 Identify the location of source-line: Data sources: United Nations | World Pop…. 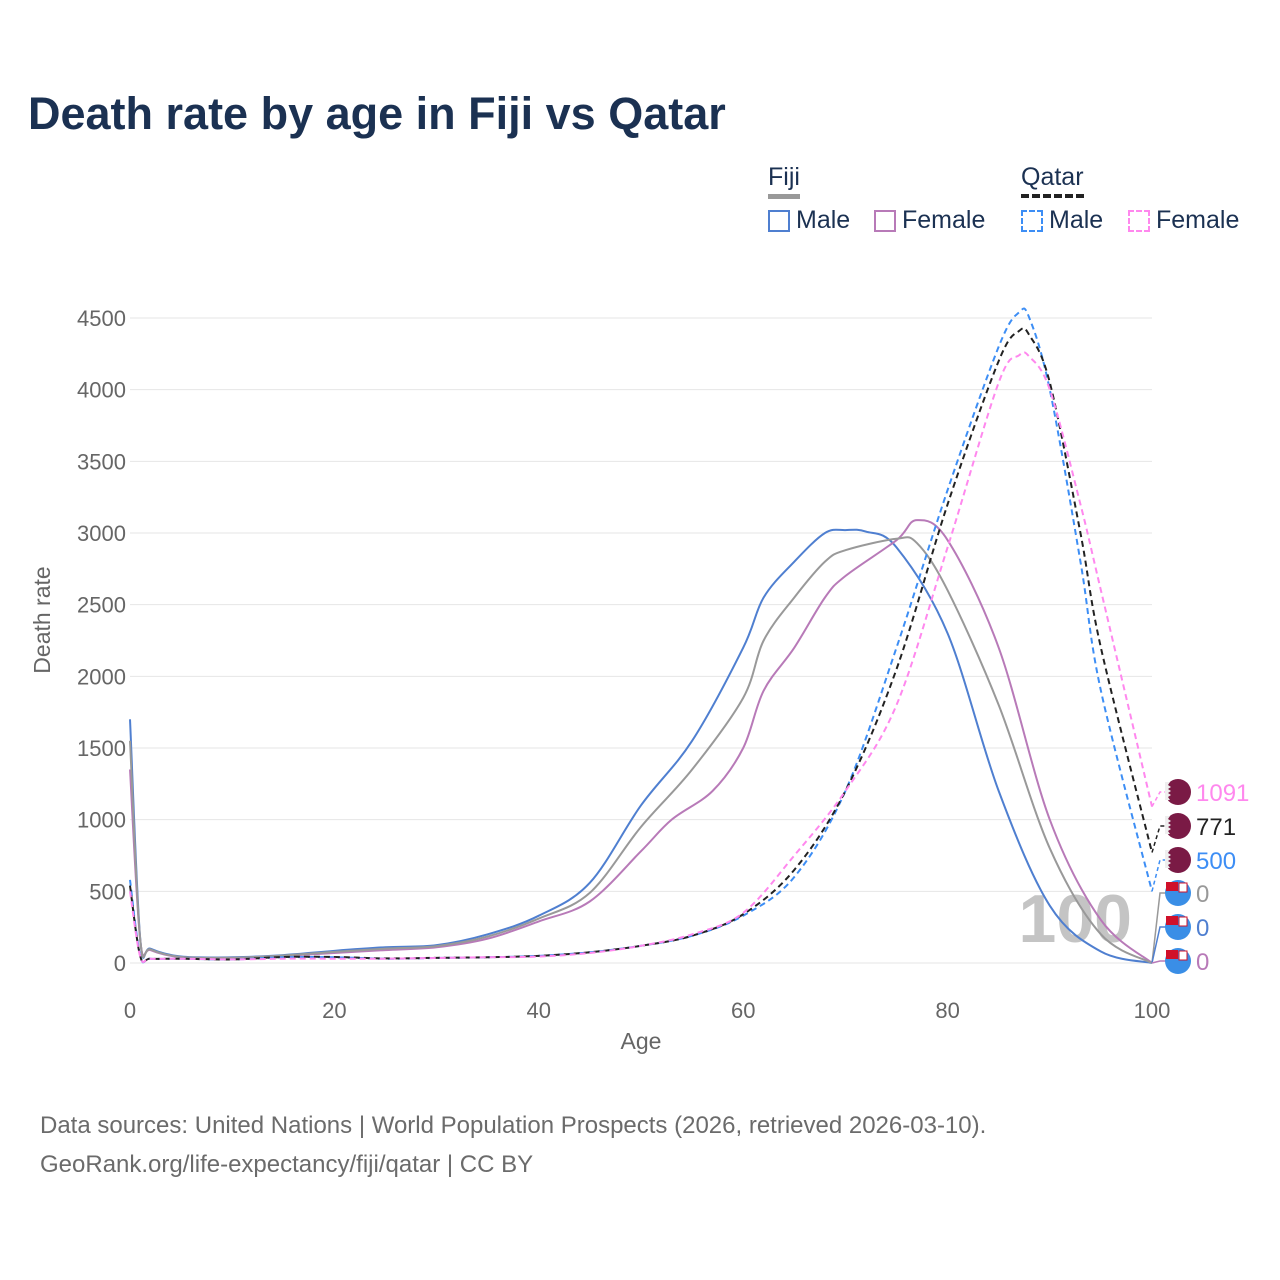
(513, 1125).